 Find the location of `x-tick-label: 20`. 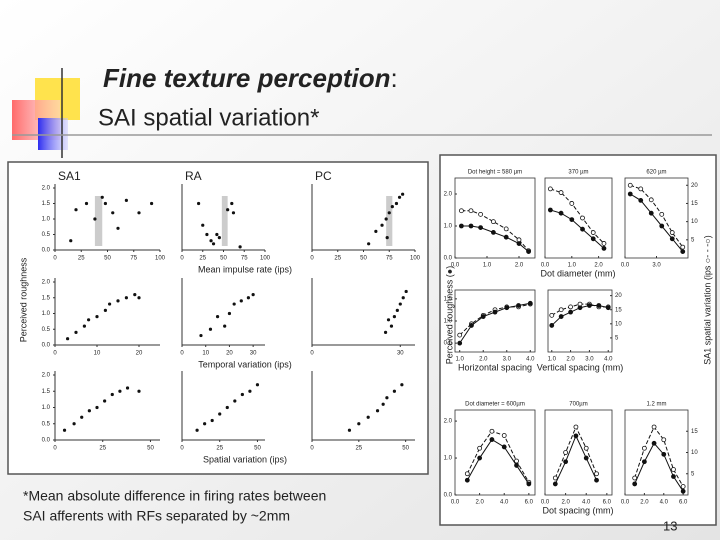

x-tick-label: 20 is located at coordinates (139, 354).